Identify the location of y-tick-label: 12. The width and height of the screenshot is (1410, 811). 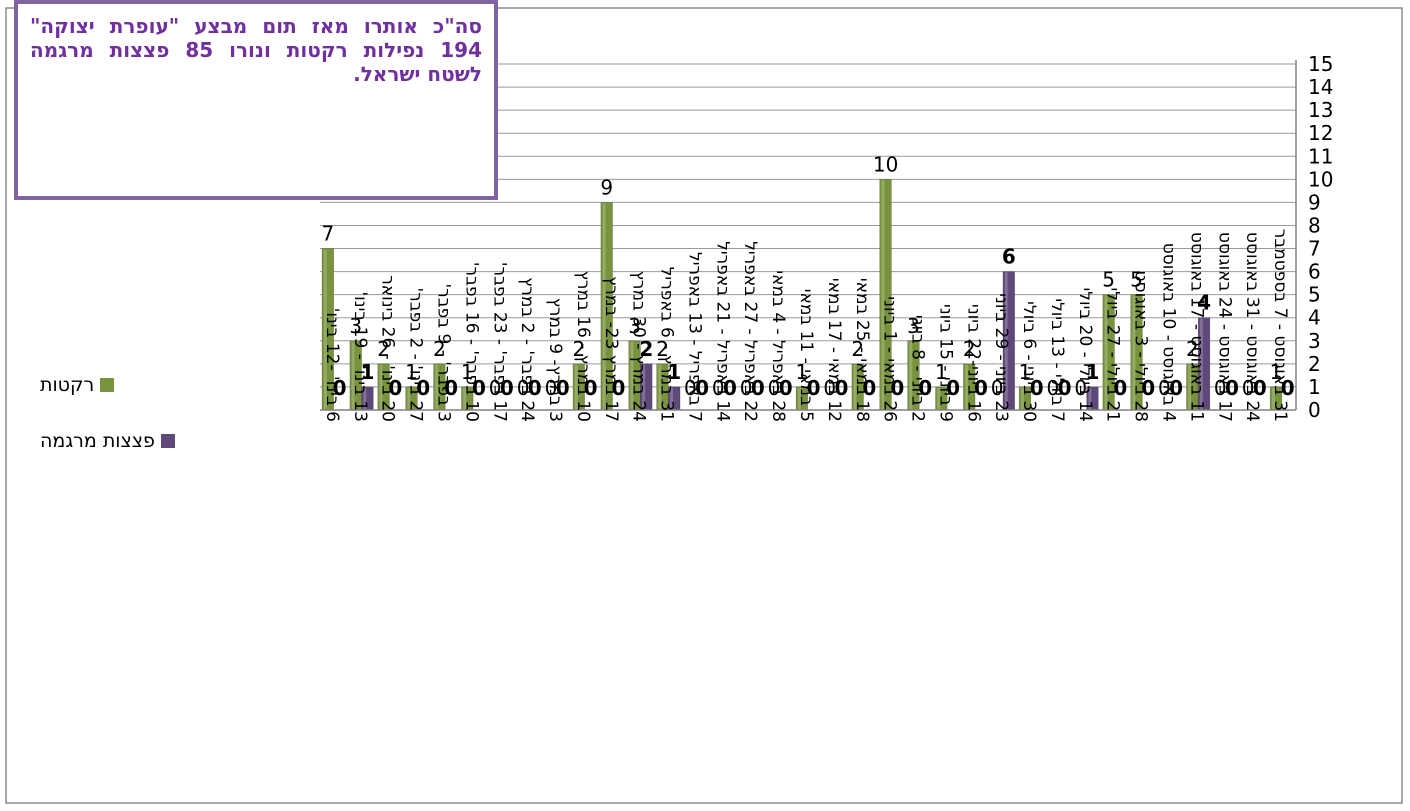
(1320, 133).